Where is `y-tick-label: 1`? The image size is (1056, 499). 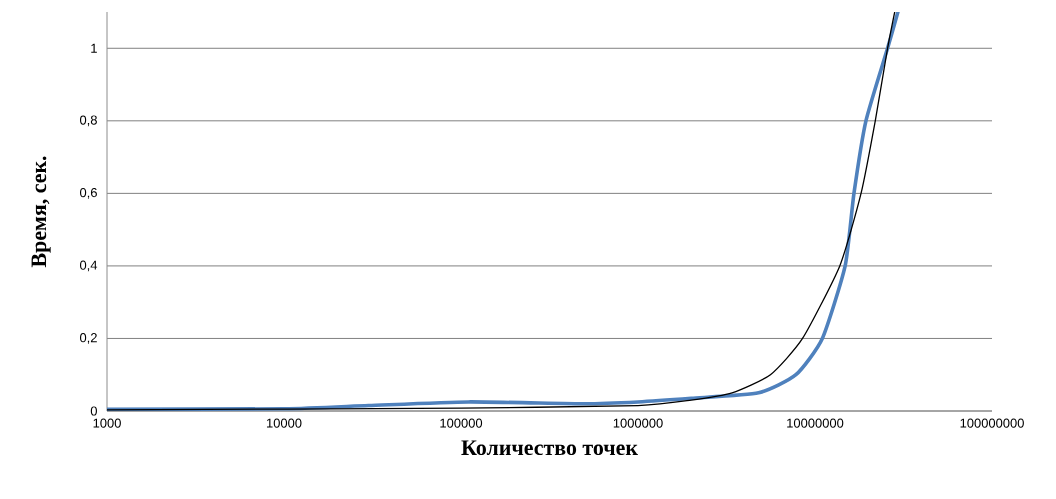 y-tick-label: 1 is located at coordinates (94, 48).